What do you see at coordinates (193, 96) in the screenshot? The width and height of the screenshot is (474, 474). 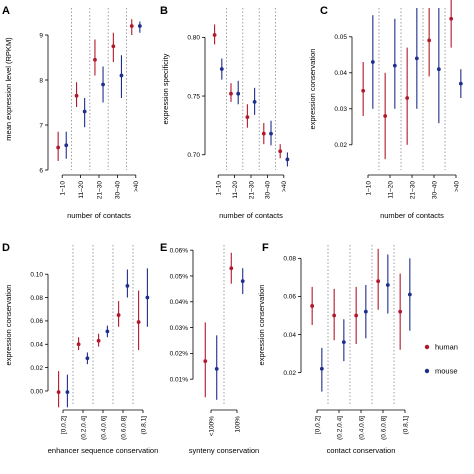 I see `y-tick-label: 0.75` at bounding box center [193, 96].